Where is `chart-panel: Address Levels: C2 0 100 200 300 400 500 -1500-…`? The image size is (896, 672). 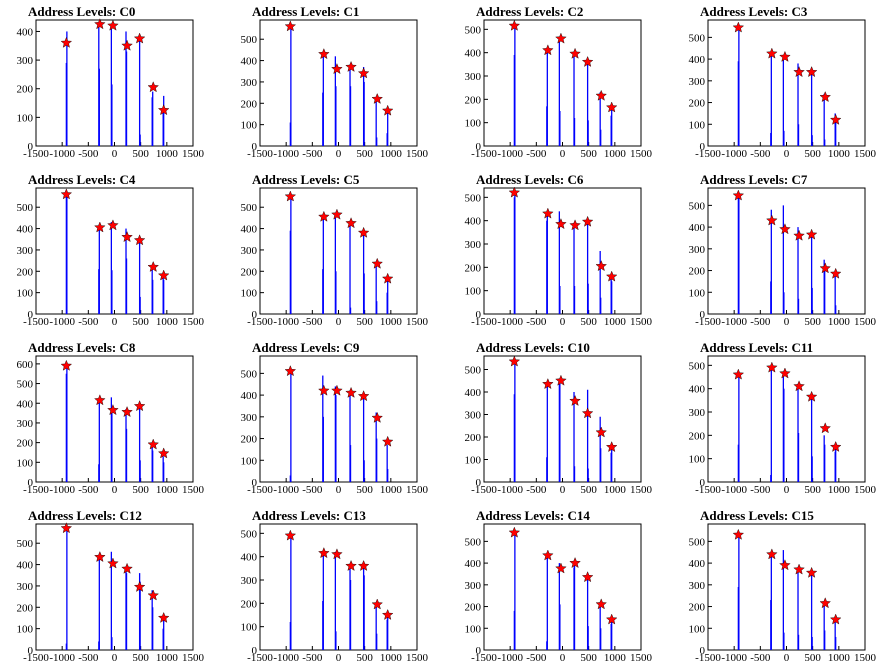 chart-panel: Address Levels: C2 0 100 200 300 400 500 -1500-… is located at coordinates (560, 84).